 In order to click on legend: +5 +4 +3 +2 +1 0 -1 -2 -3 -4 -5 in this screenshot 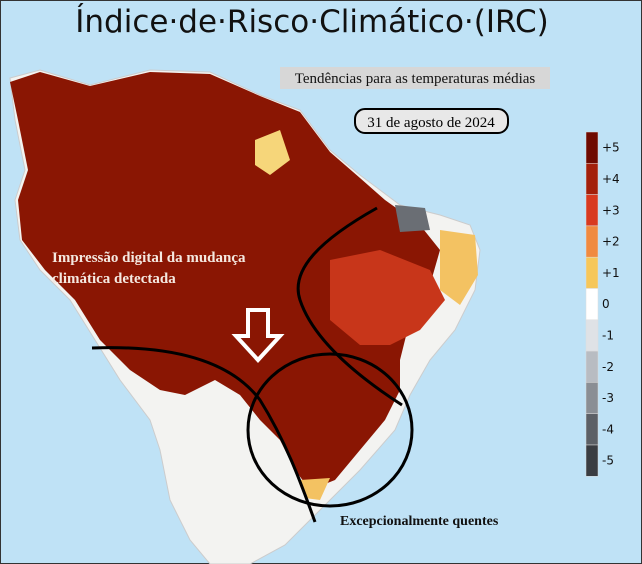, I will do `click(602, 304)`.